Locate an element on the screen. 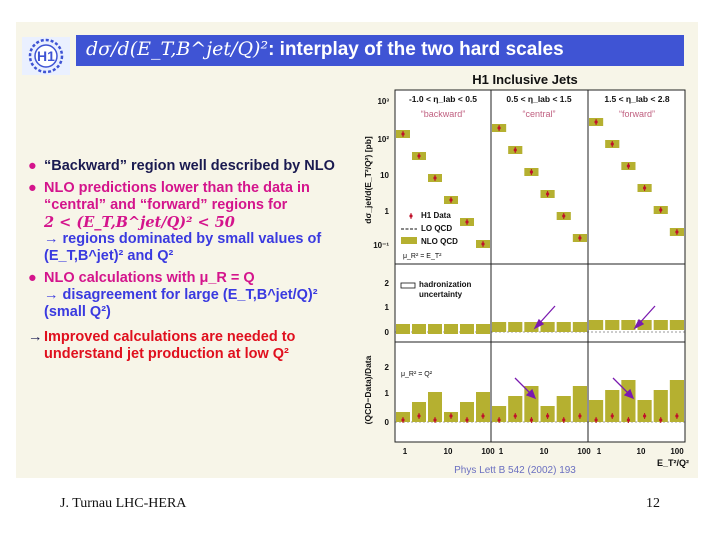 The height and width of the screenshot is (540, 720). footer-page-number: 12 is located at coordinates (653, 503).